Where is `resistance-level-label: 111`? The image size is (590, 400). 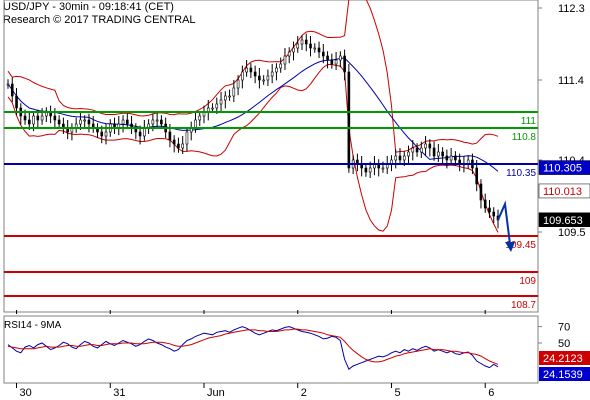 resistance-level-label: 111 is located at coordinates (529, 121).